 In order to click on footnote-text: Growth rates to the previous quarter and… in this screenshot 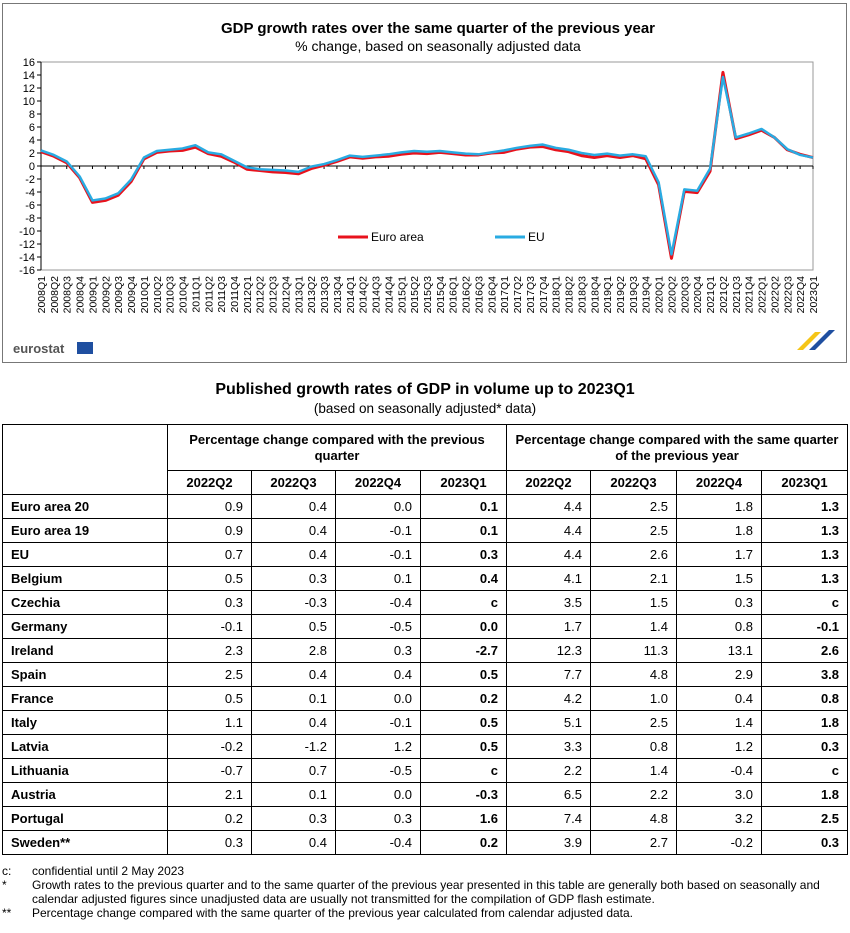, I will do `click(426, 892)`.